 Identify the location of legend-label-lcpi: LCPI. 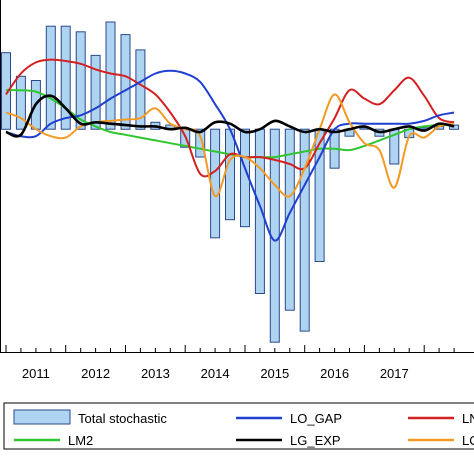
(468, 440).